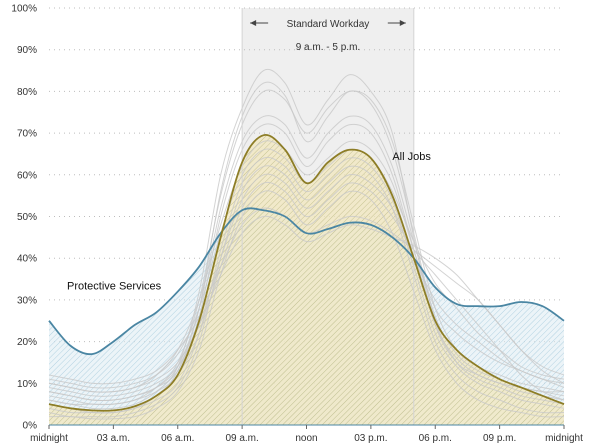 This screenshot has width=592, height=448. I want to click on workday-arrow-right-head, so click(402, 23).